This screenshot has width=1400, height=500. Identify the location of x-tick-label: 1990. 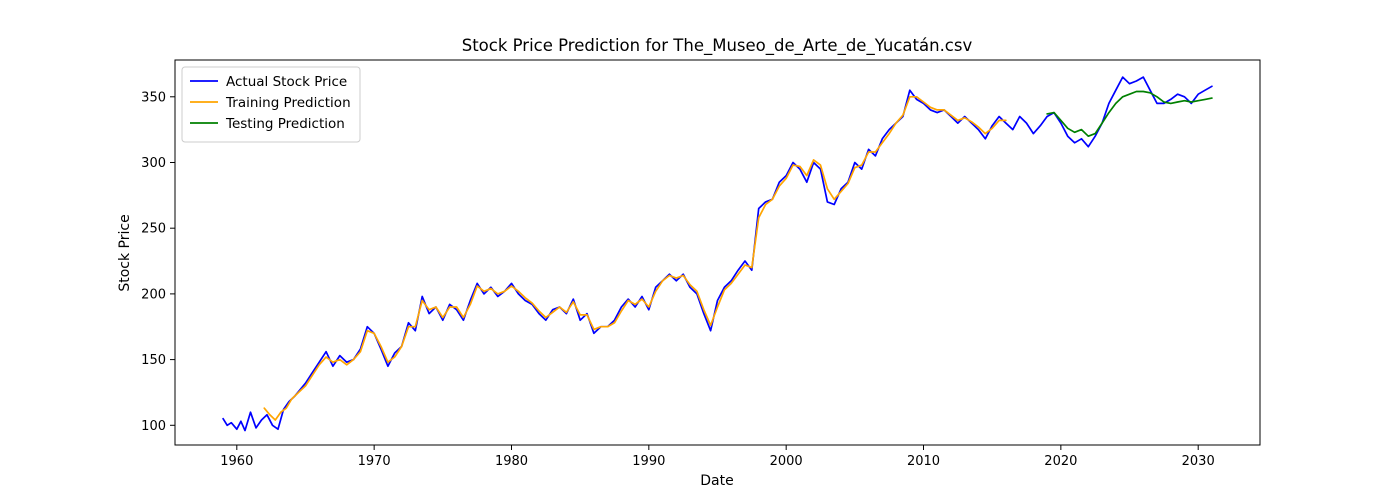
(648, 461).